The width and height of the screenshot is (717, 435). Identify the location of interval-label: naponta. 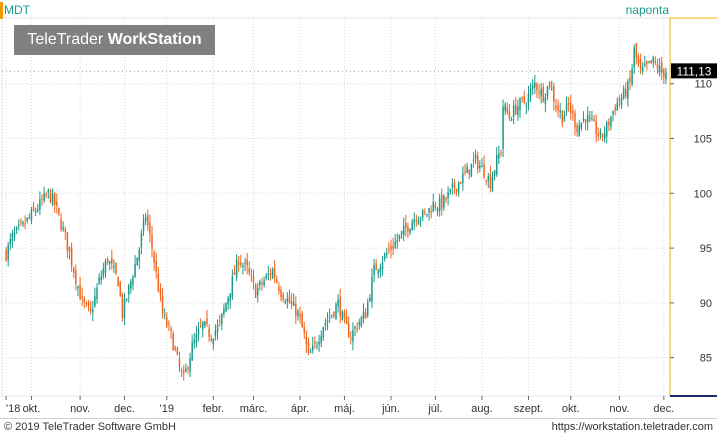
(647, 10).